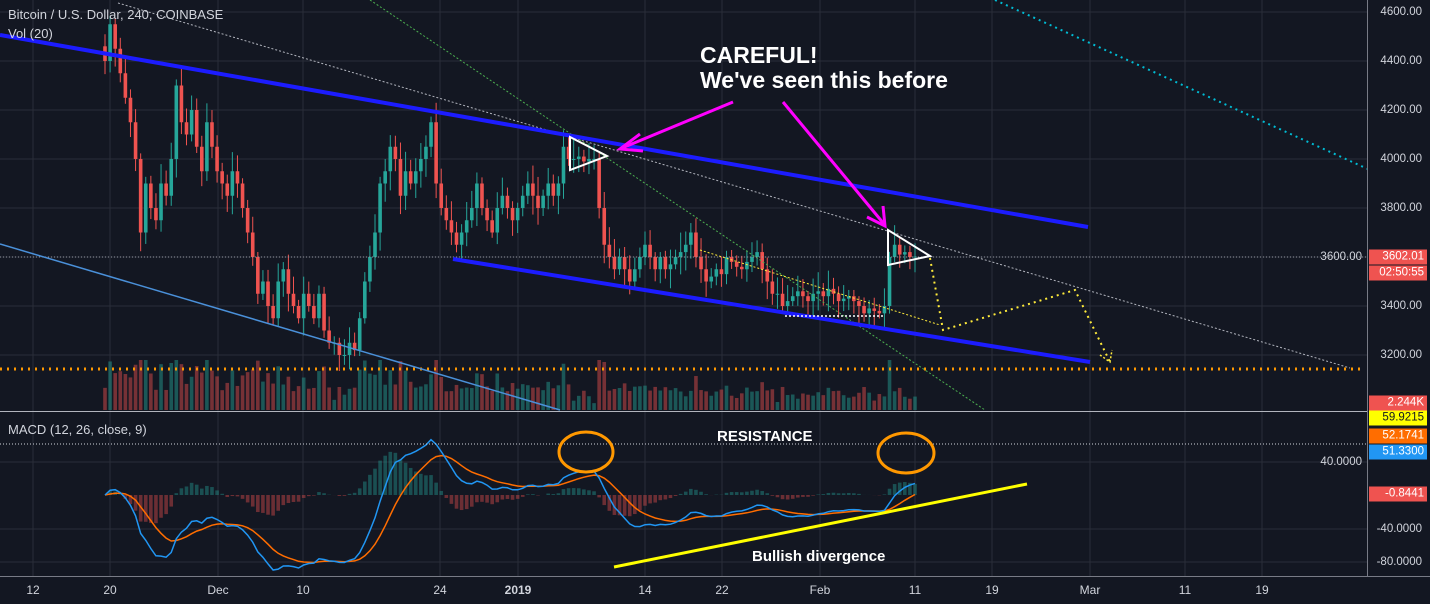 Image resolution: width=1430 pixels, height=604 pixels. What do you see at coordinates (1180, 85) in the screenshot?
I see `cyan-dotted-trendline` at bounding box center [1180, 85].